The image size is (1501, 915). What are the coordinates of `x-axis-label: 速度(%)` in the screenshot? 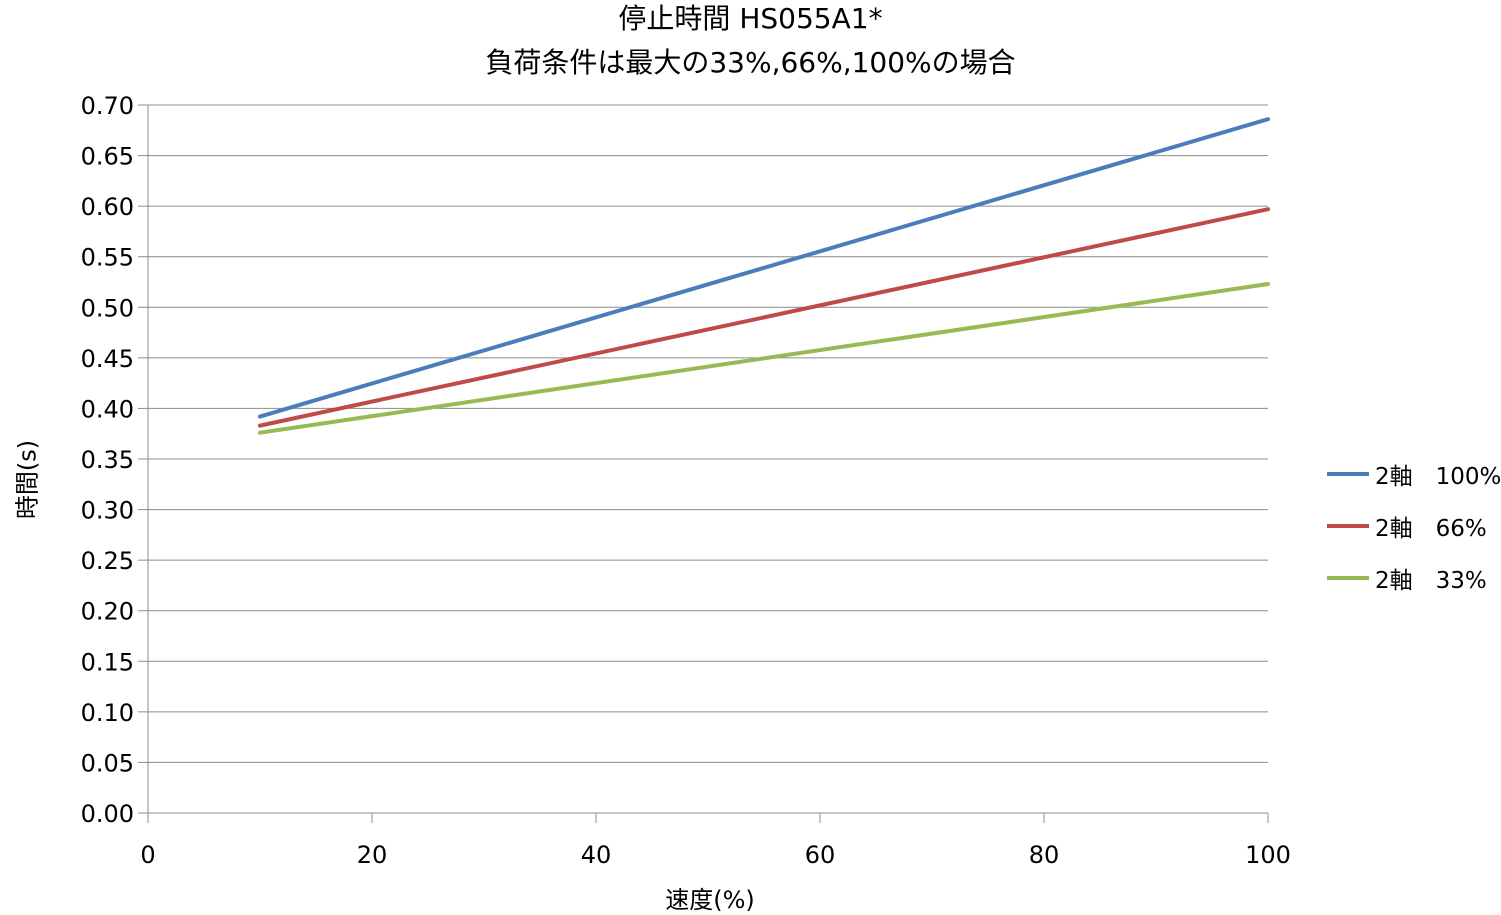 It's located at (710, 900).